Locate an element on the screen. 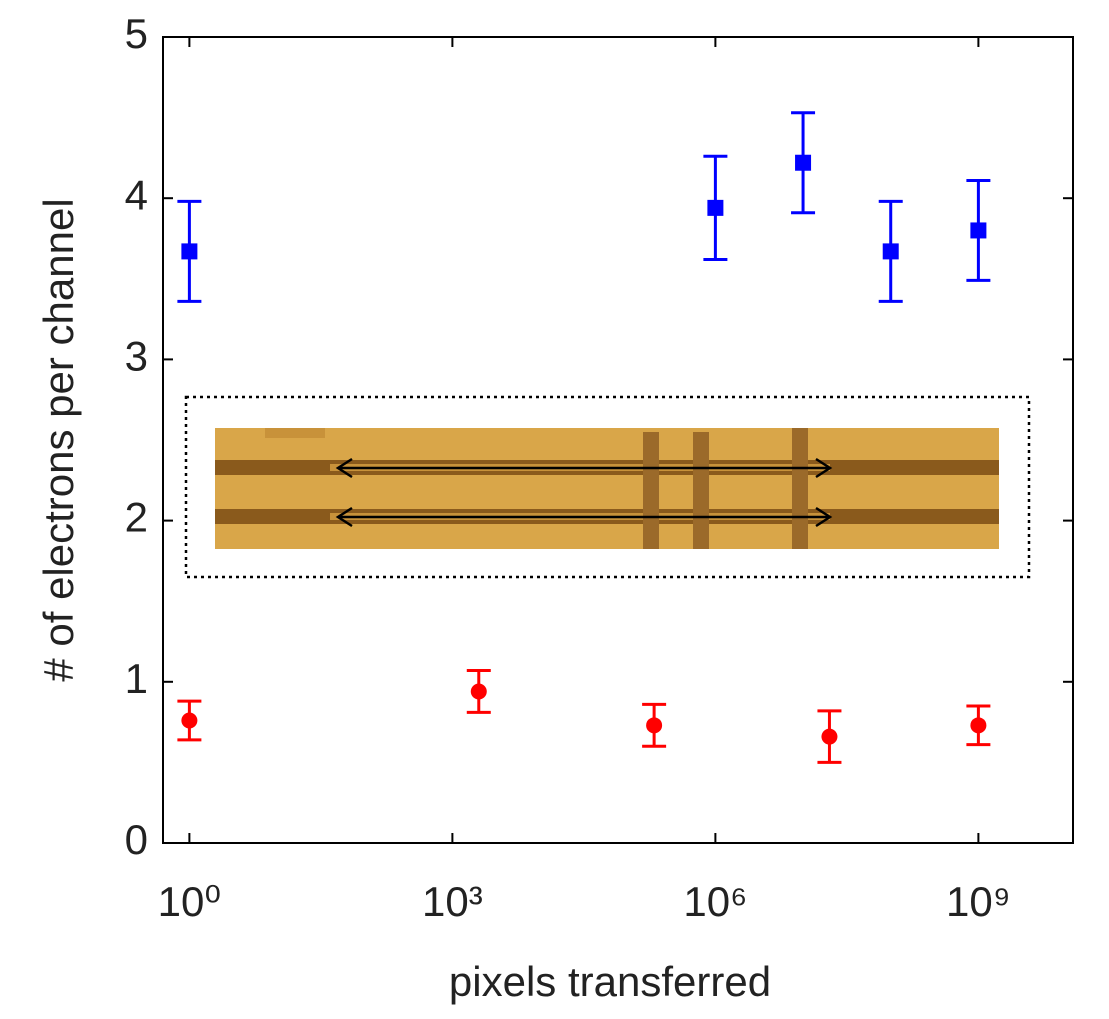 The width and height of the screenshot is (1109, 1019). y-tick-label: 3 is located at coordinates (136, 355).